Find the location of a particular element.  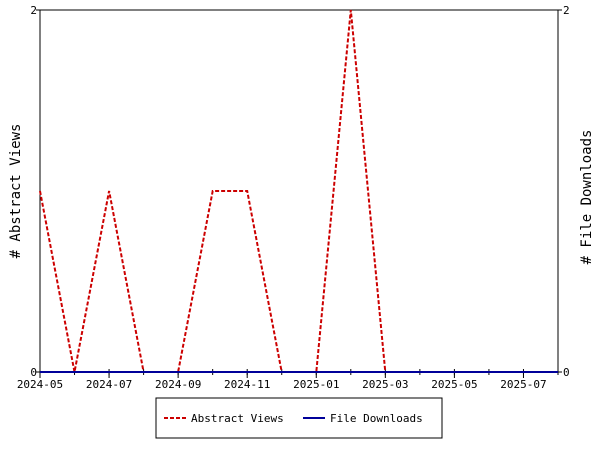

x-tick-label: 2024-11 is located at coordinates (247, 384).